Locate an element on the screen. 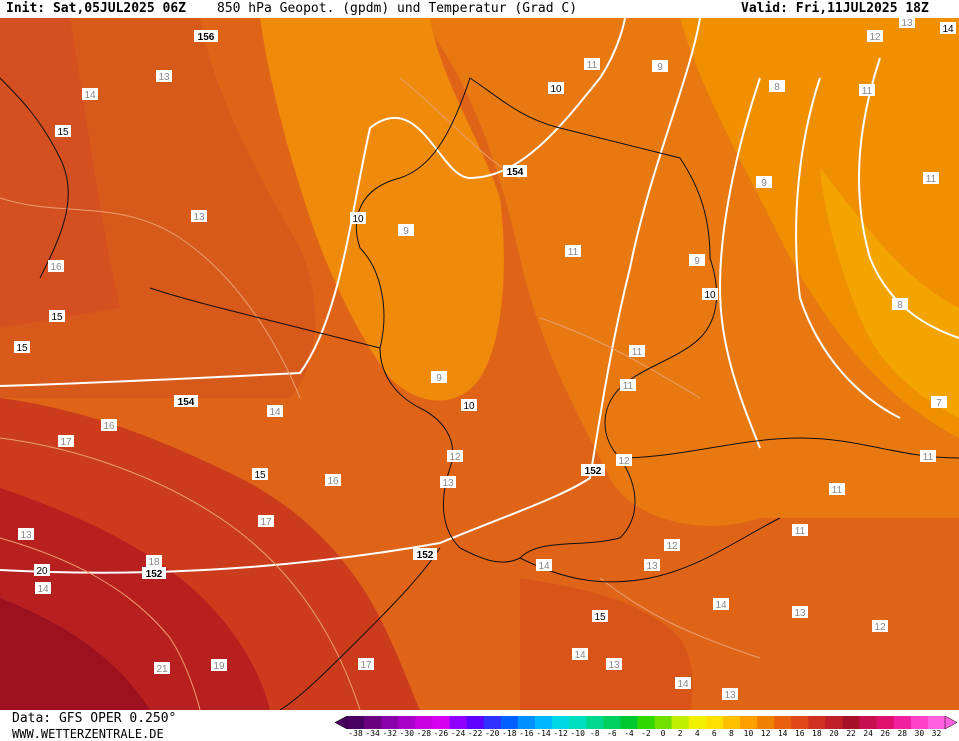 The image size is (959, 741). svg-text: 10 is located at coordinates (710, 295).